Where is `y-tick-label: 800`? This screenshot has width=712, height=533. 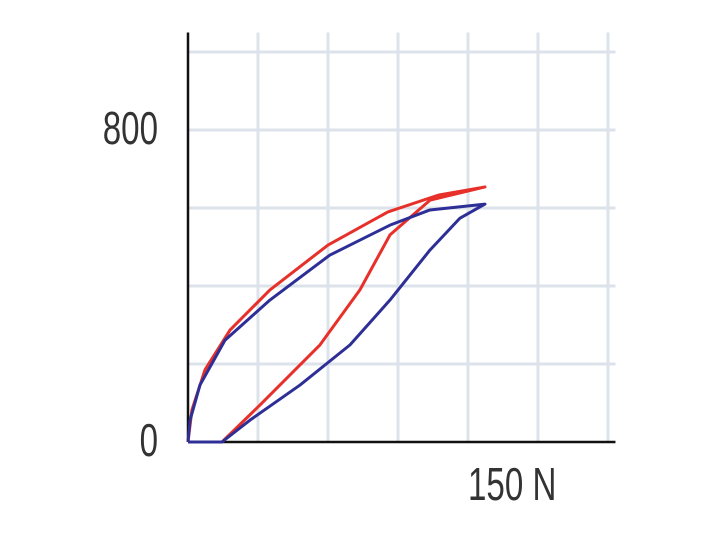
y-tick-label: 800 is located at coordinates (130, 129).